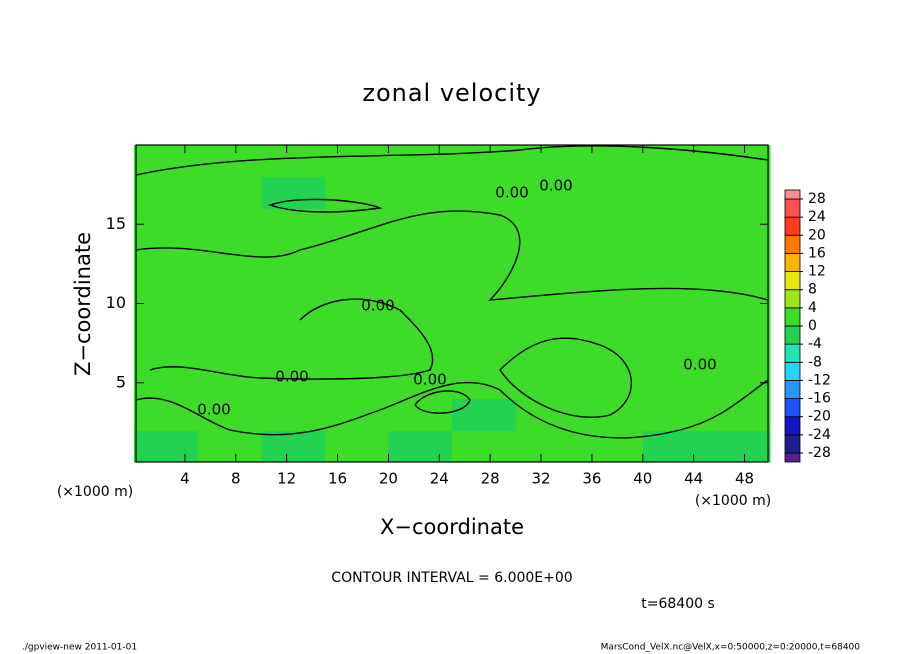  Describe the element at coordinates (817, 199) in the screenshot. I see `colorbar-label: 28` at that location.